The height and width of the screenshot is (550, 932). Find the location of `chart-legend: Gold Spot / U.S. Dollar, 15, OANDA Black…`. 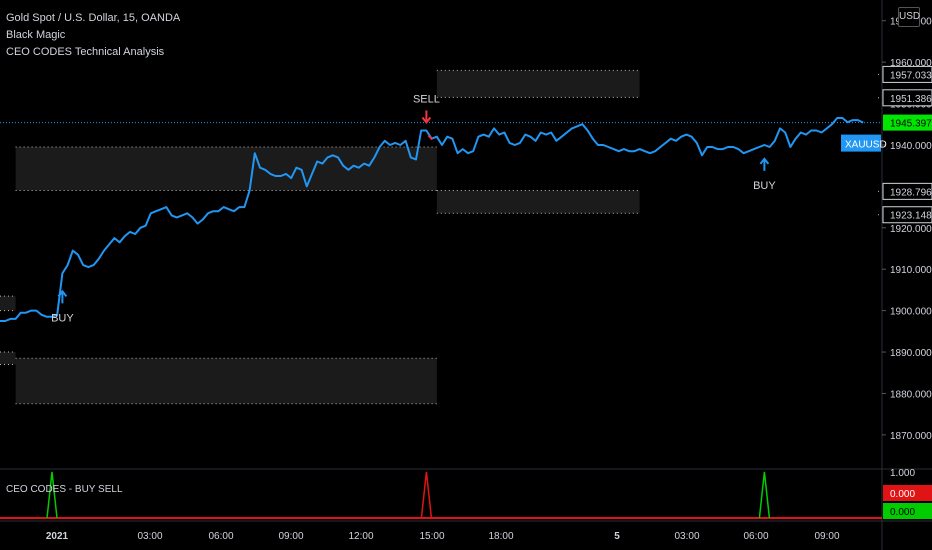

chart-legend: Gold Spot / U.S. Dollar, 15, OANDA Black… is located at coordinates (93, 35).